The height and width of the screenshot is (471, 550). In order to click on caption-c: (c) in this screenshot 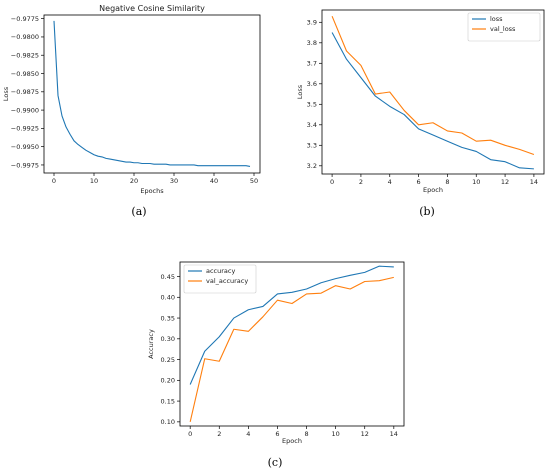, I will do `click(275, 462)`.